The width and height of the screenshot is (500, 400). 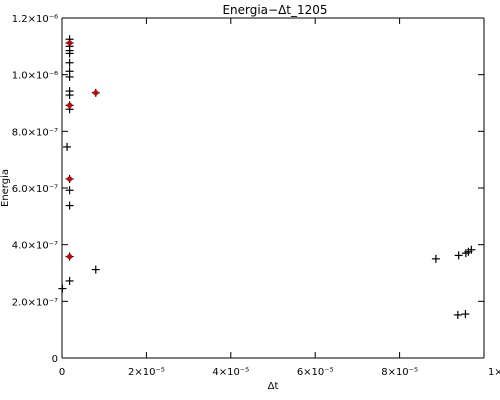 I want to click on y-tick-label: 8.0×10⁻⁷, so click(x=35, y=132).